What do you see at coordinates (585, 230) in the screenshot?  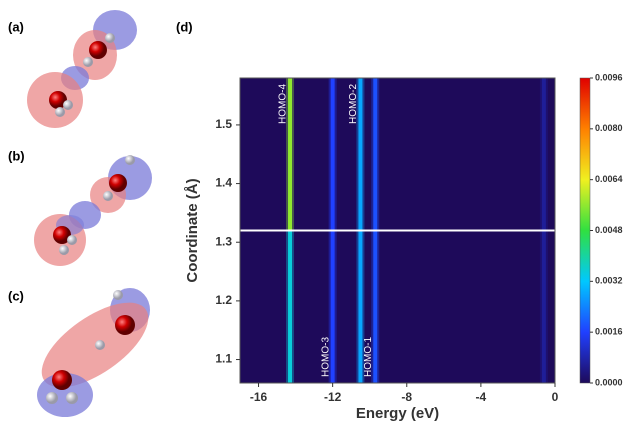 I see `colorbar` at bounding box center [585, 230].